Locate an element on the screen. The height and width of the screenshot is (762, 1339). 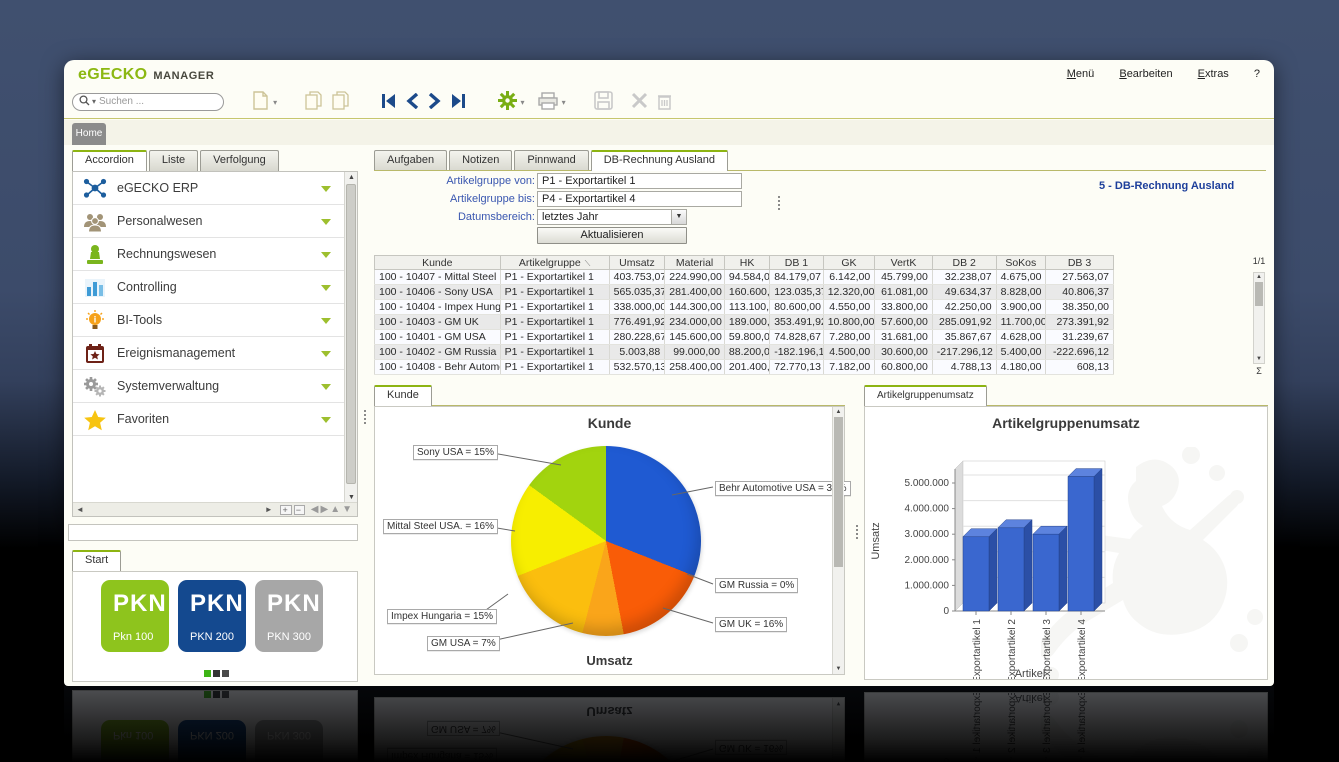
move-down-icon: ▼ is located at coordinates (348, 509).